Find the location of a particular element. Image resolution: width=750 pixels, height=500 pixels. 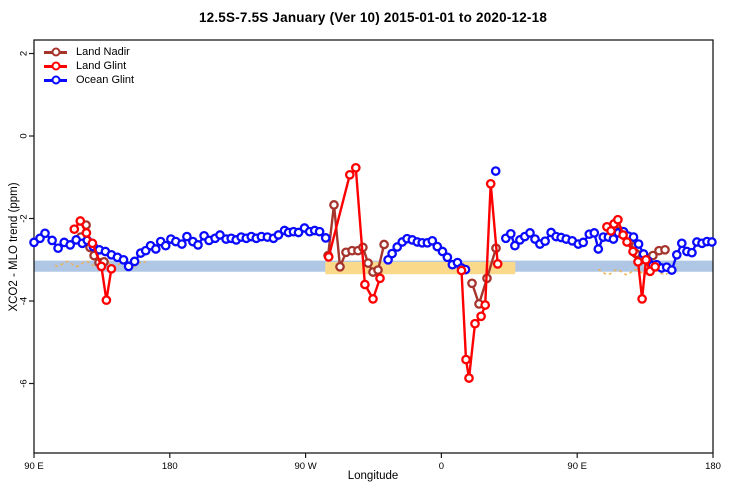

land-glint-line-sample is located at coordinates (55, 66).